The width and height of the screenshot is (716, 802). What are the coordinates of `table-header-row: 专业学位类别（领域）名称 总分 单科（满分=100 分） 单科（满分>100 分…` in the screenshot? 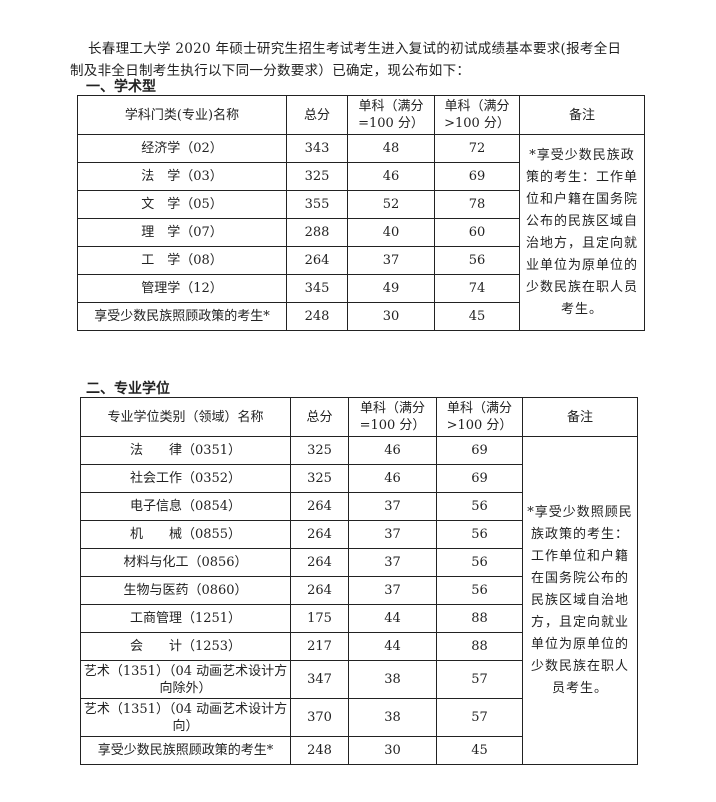 It's located at (359, 417).